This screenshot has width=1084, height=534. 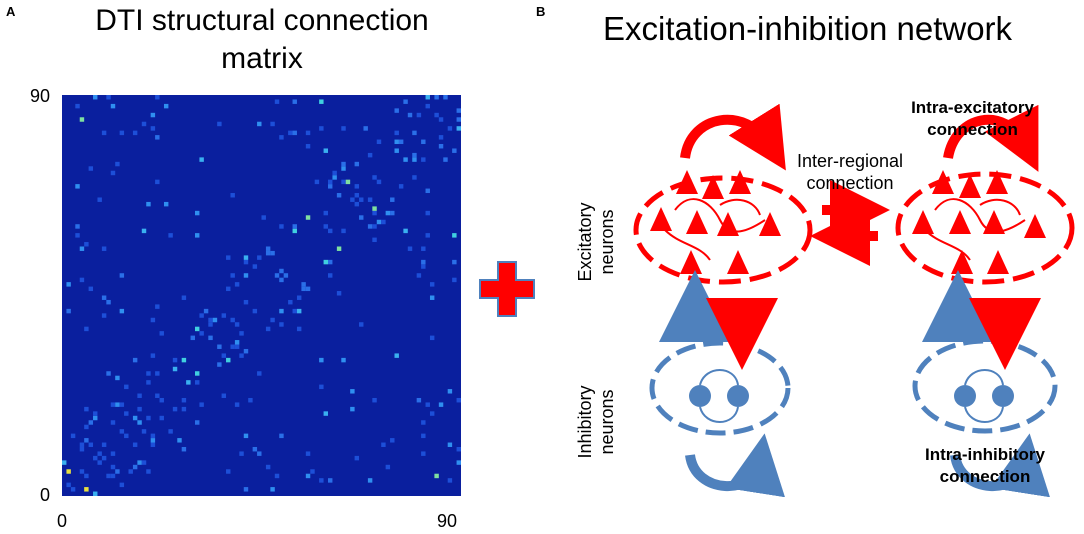 What do you see at coordinates (607, 422) in the screenshot?
I see `inhibitory-label-line2: neurons` at bounding box center [607, 422].